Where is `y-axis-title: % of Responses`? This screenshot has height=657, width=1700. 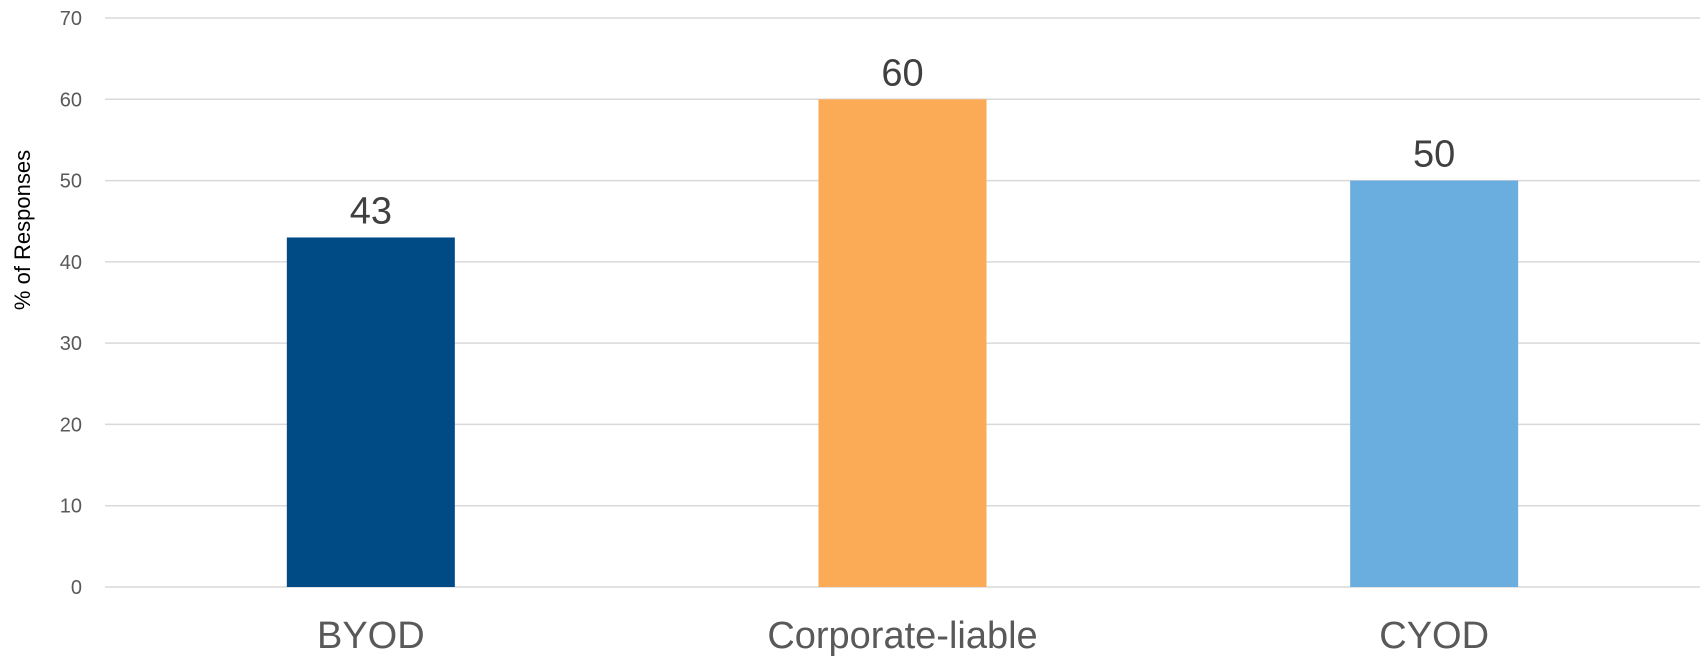 y-axis-title: % of Responses is located at coordinates (22, 230).